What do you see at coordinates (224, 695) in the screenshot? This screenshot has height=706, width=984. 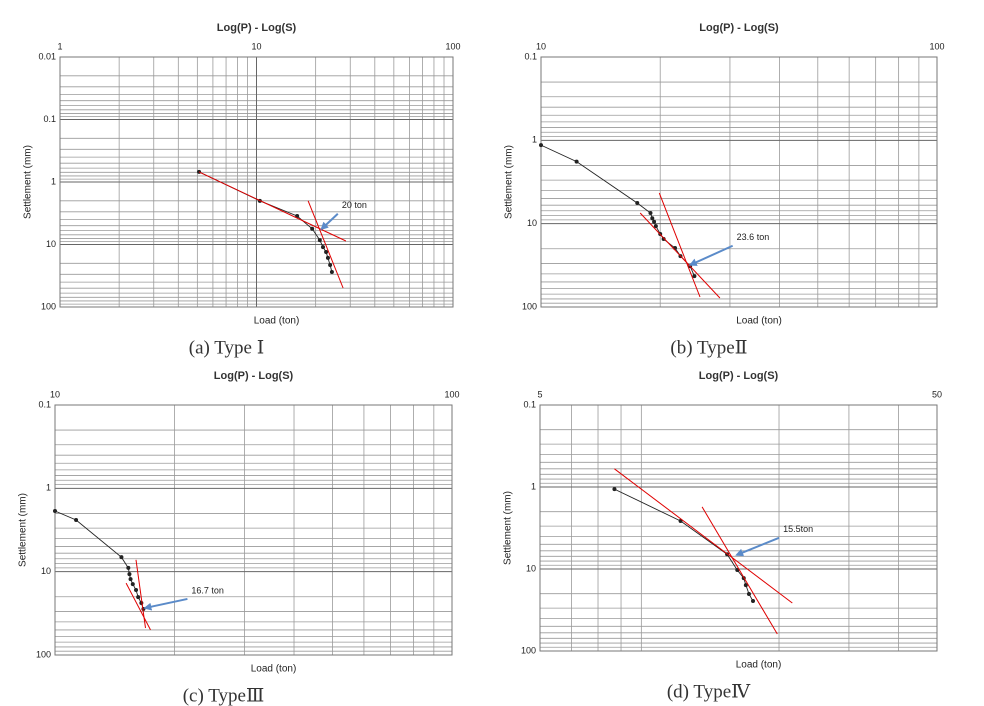 I see `caption: (c) TypeⅢ` at bounding box center [224, 695].